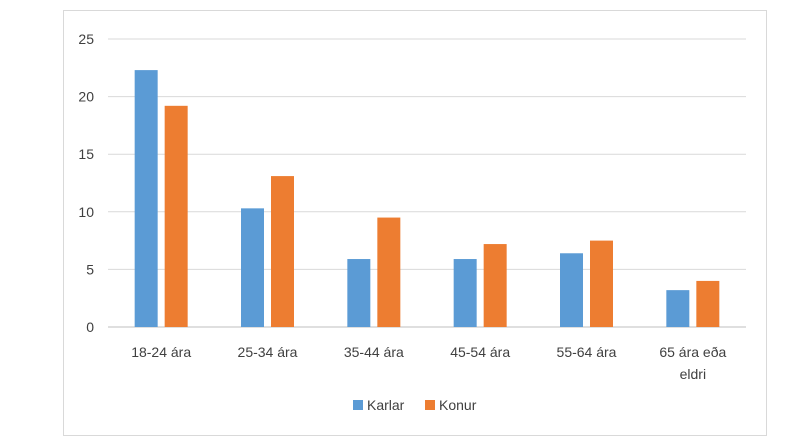 This screenshot has width=800, height=438. Describe the element at coordinates (480, 352) in the screenshot. I see `x-tick-label: 45-54 ára` at that location.